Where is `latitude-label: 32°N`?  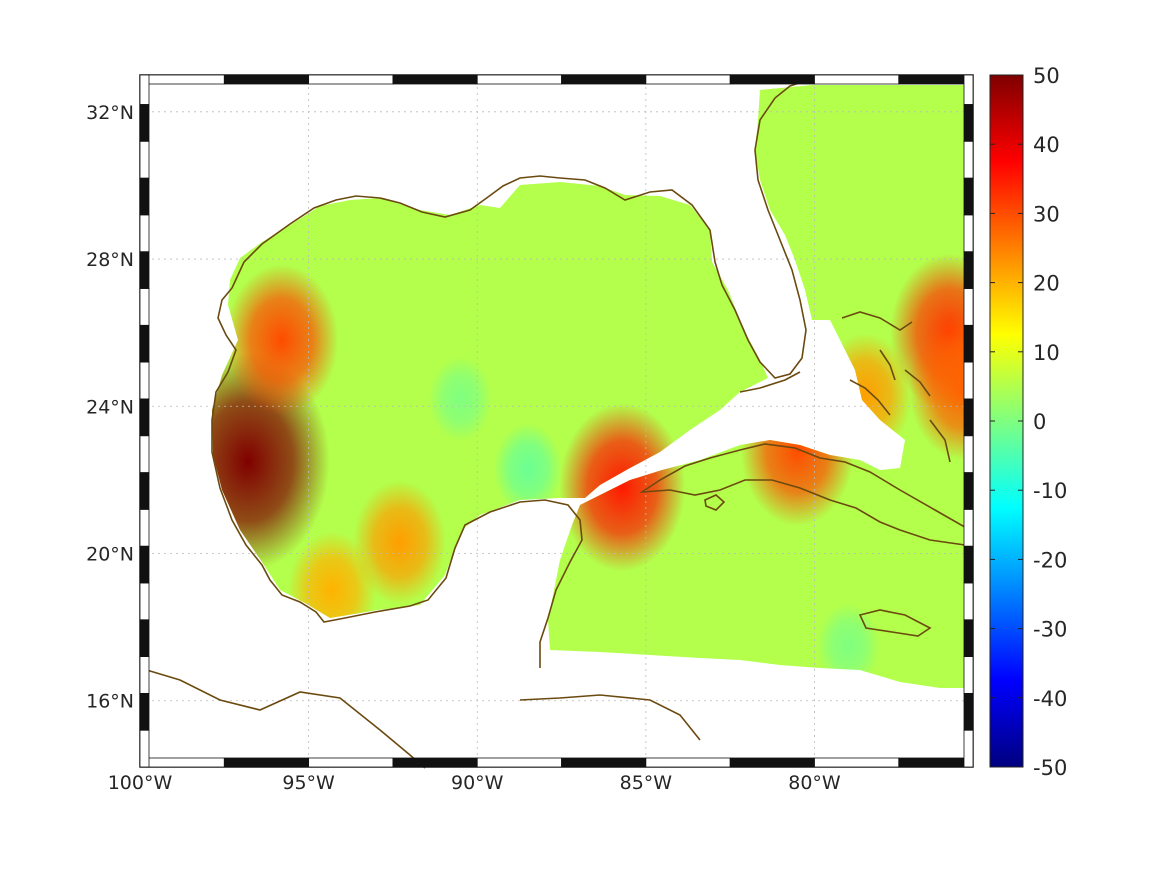 latitude-label: 32°N is located at coordinates (110, 113).